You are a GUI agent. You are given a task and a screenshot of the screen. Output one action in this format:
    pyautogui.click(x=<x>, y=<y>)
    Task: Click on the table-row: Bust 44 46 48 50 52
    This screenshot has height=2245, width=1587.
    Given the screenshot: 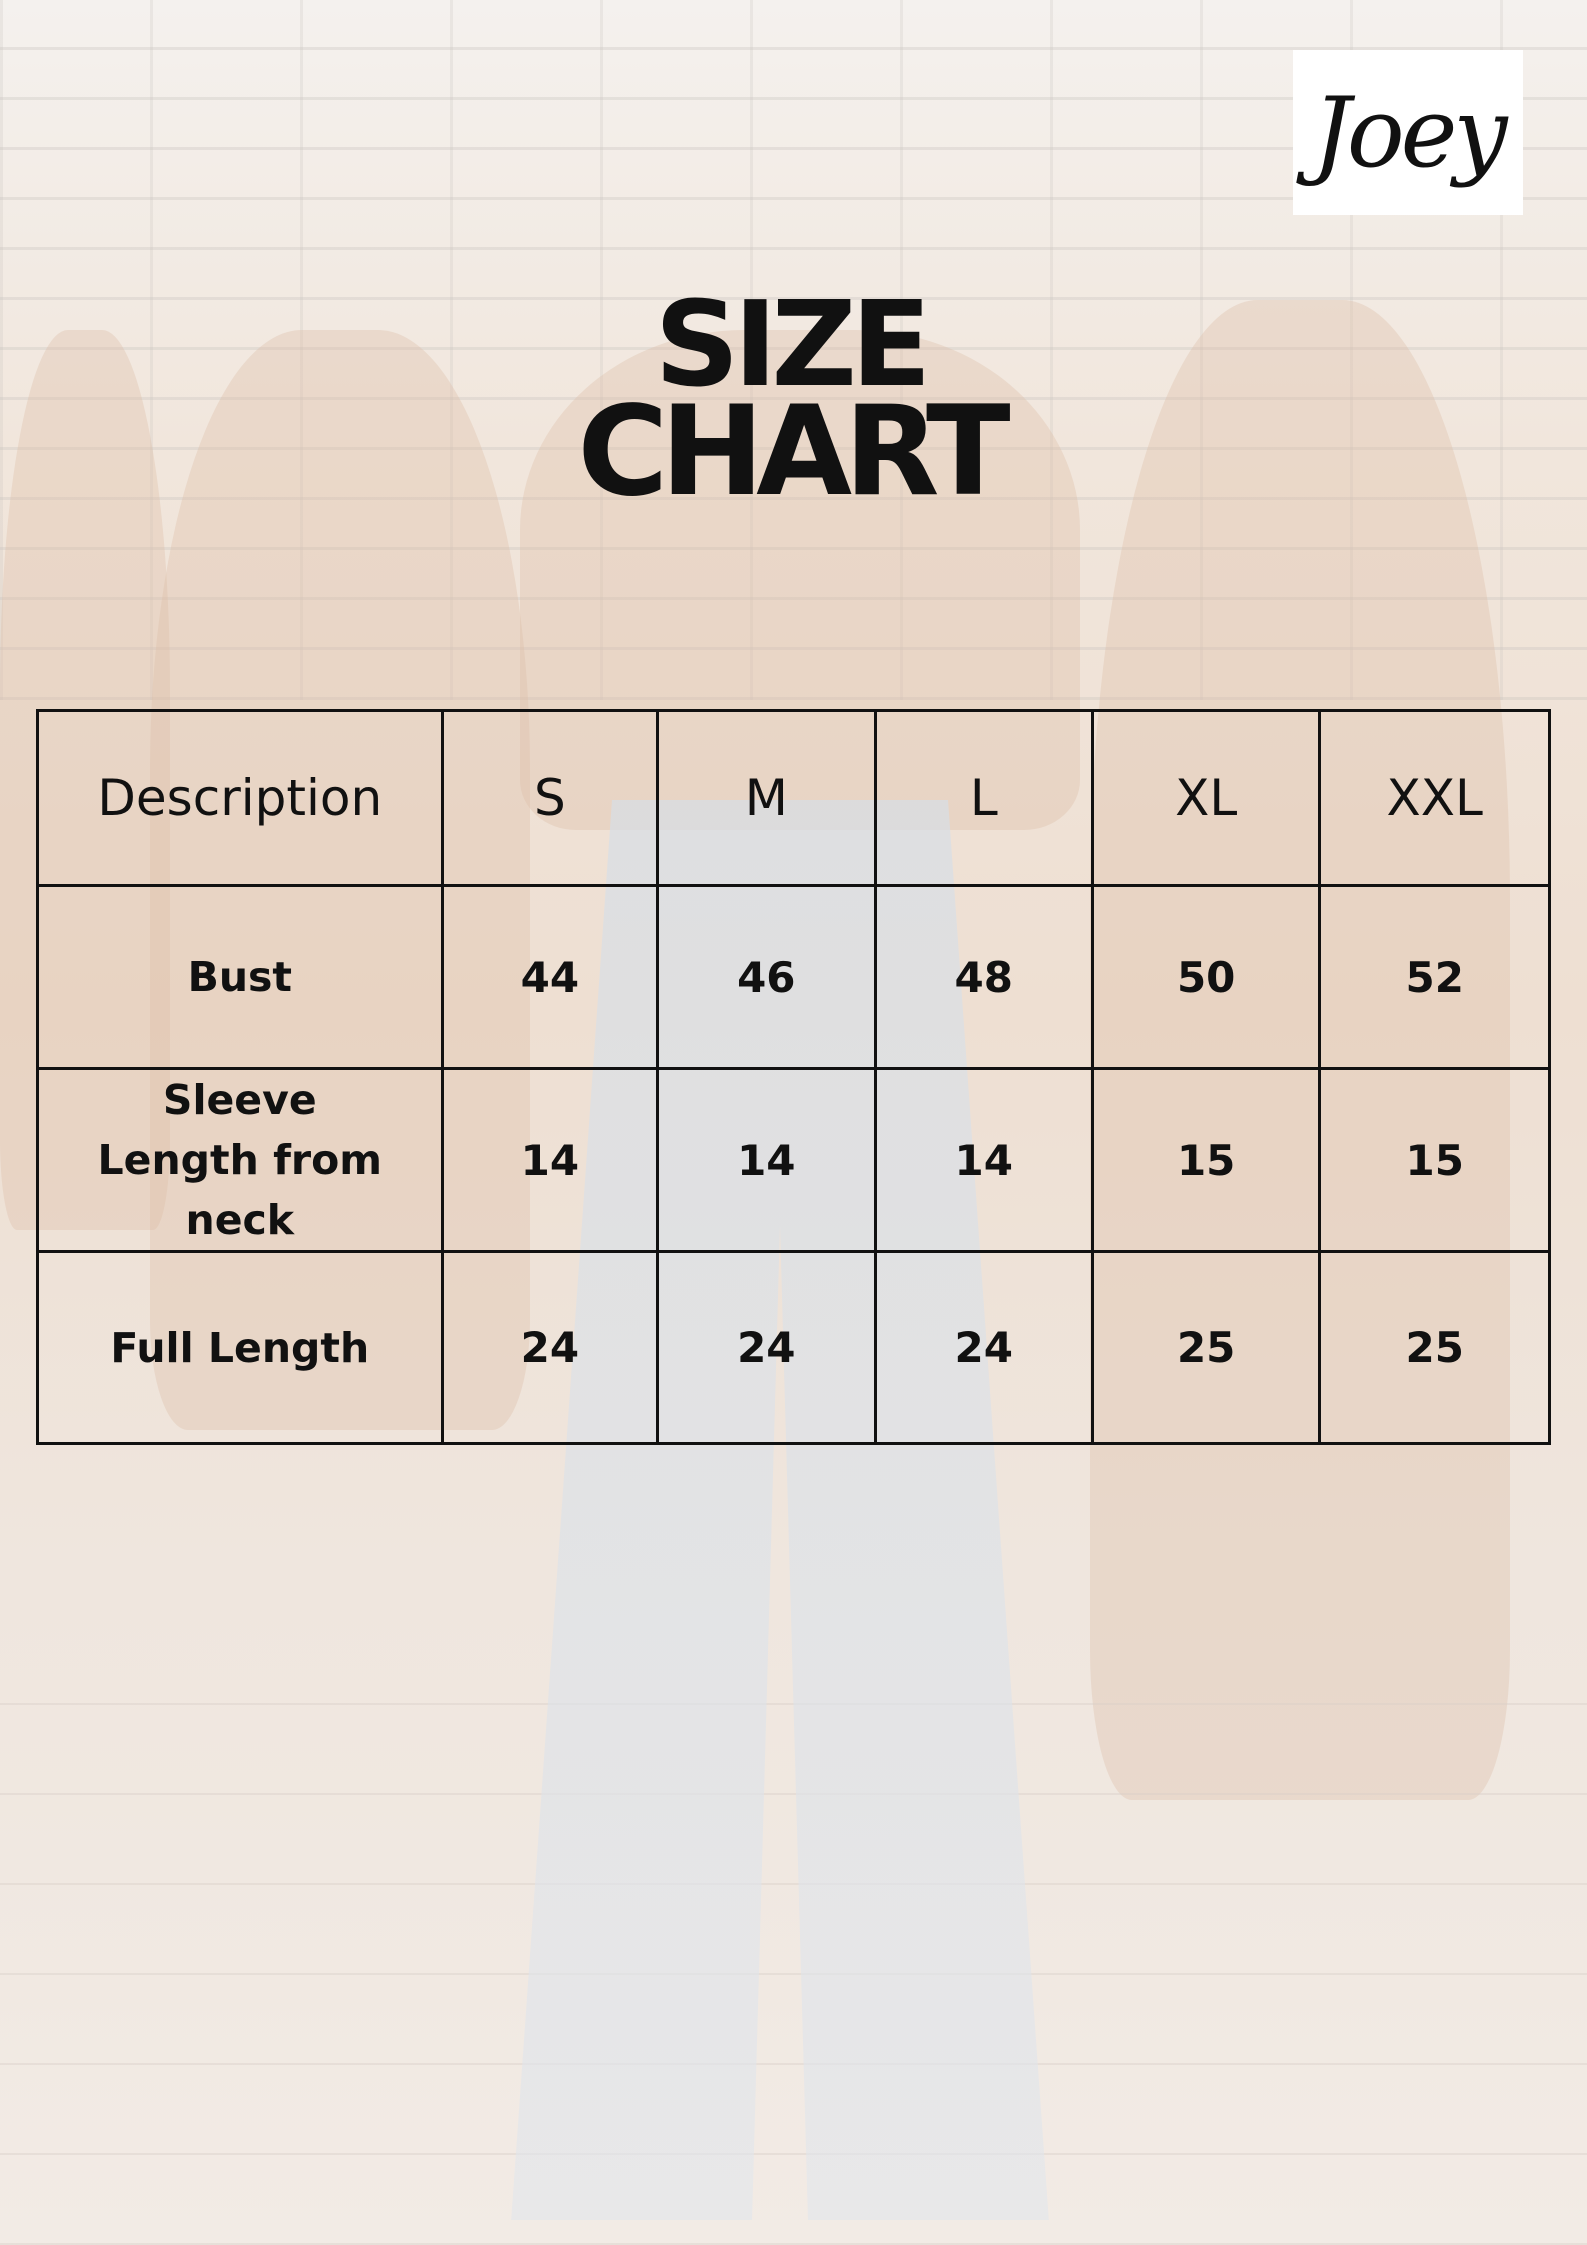 What is the action you would take?
    pyautogui.click(x=793, y=977)
    